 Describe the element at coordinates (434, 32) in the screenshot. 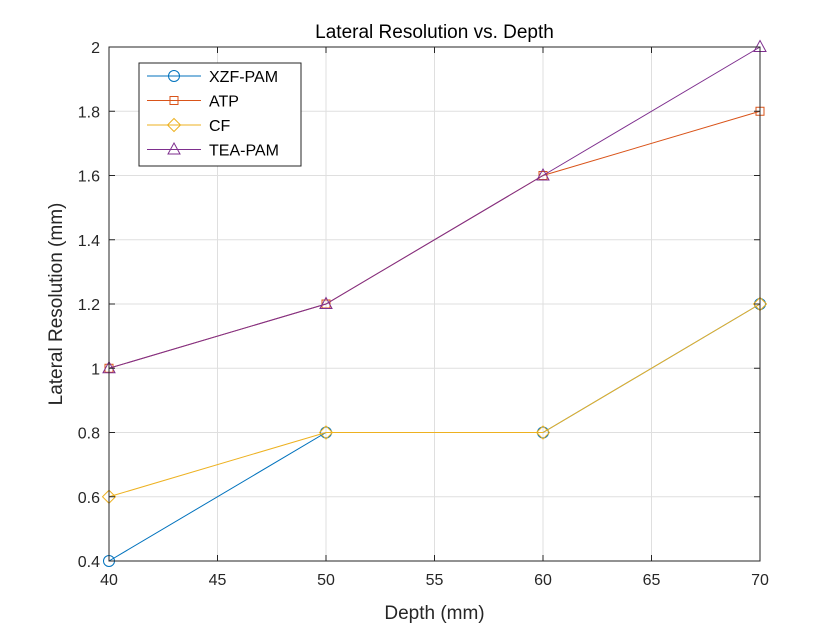

I see `chart-title: Lateral Resolution vs. Depth` at that location.